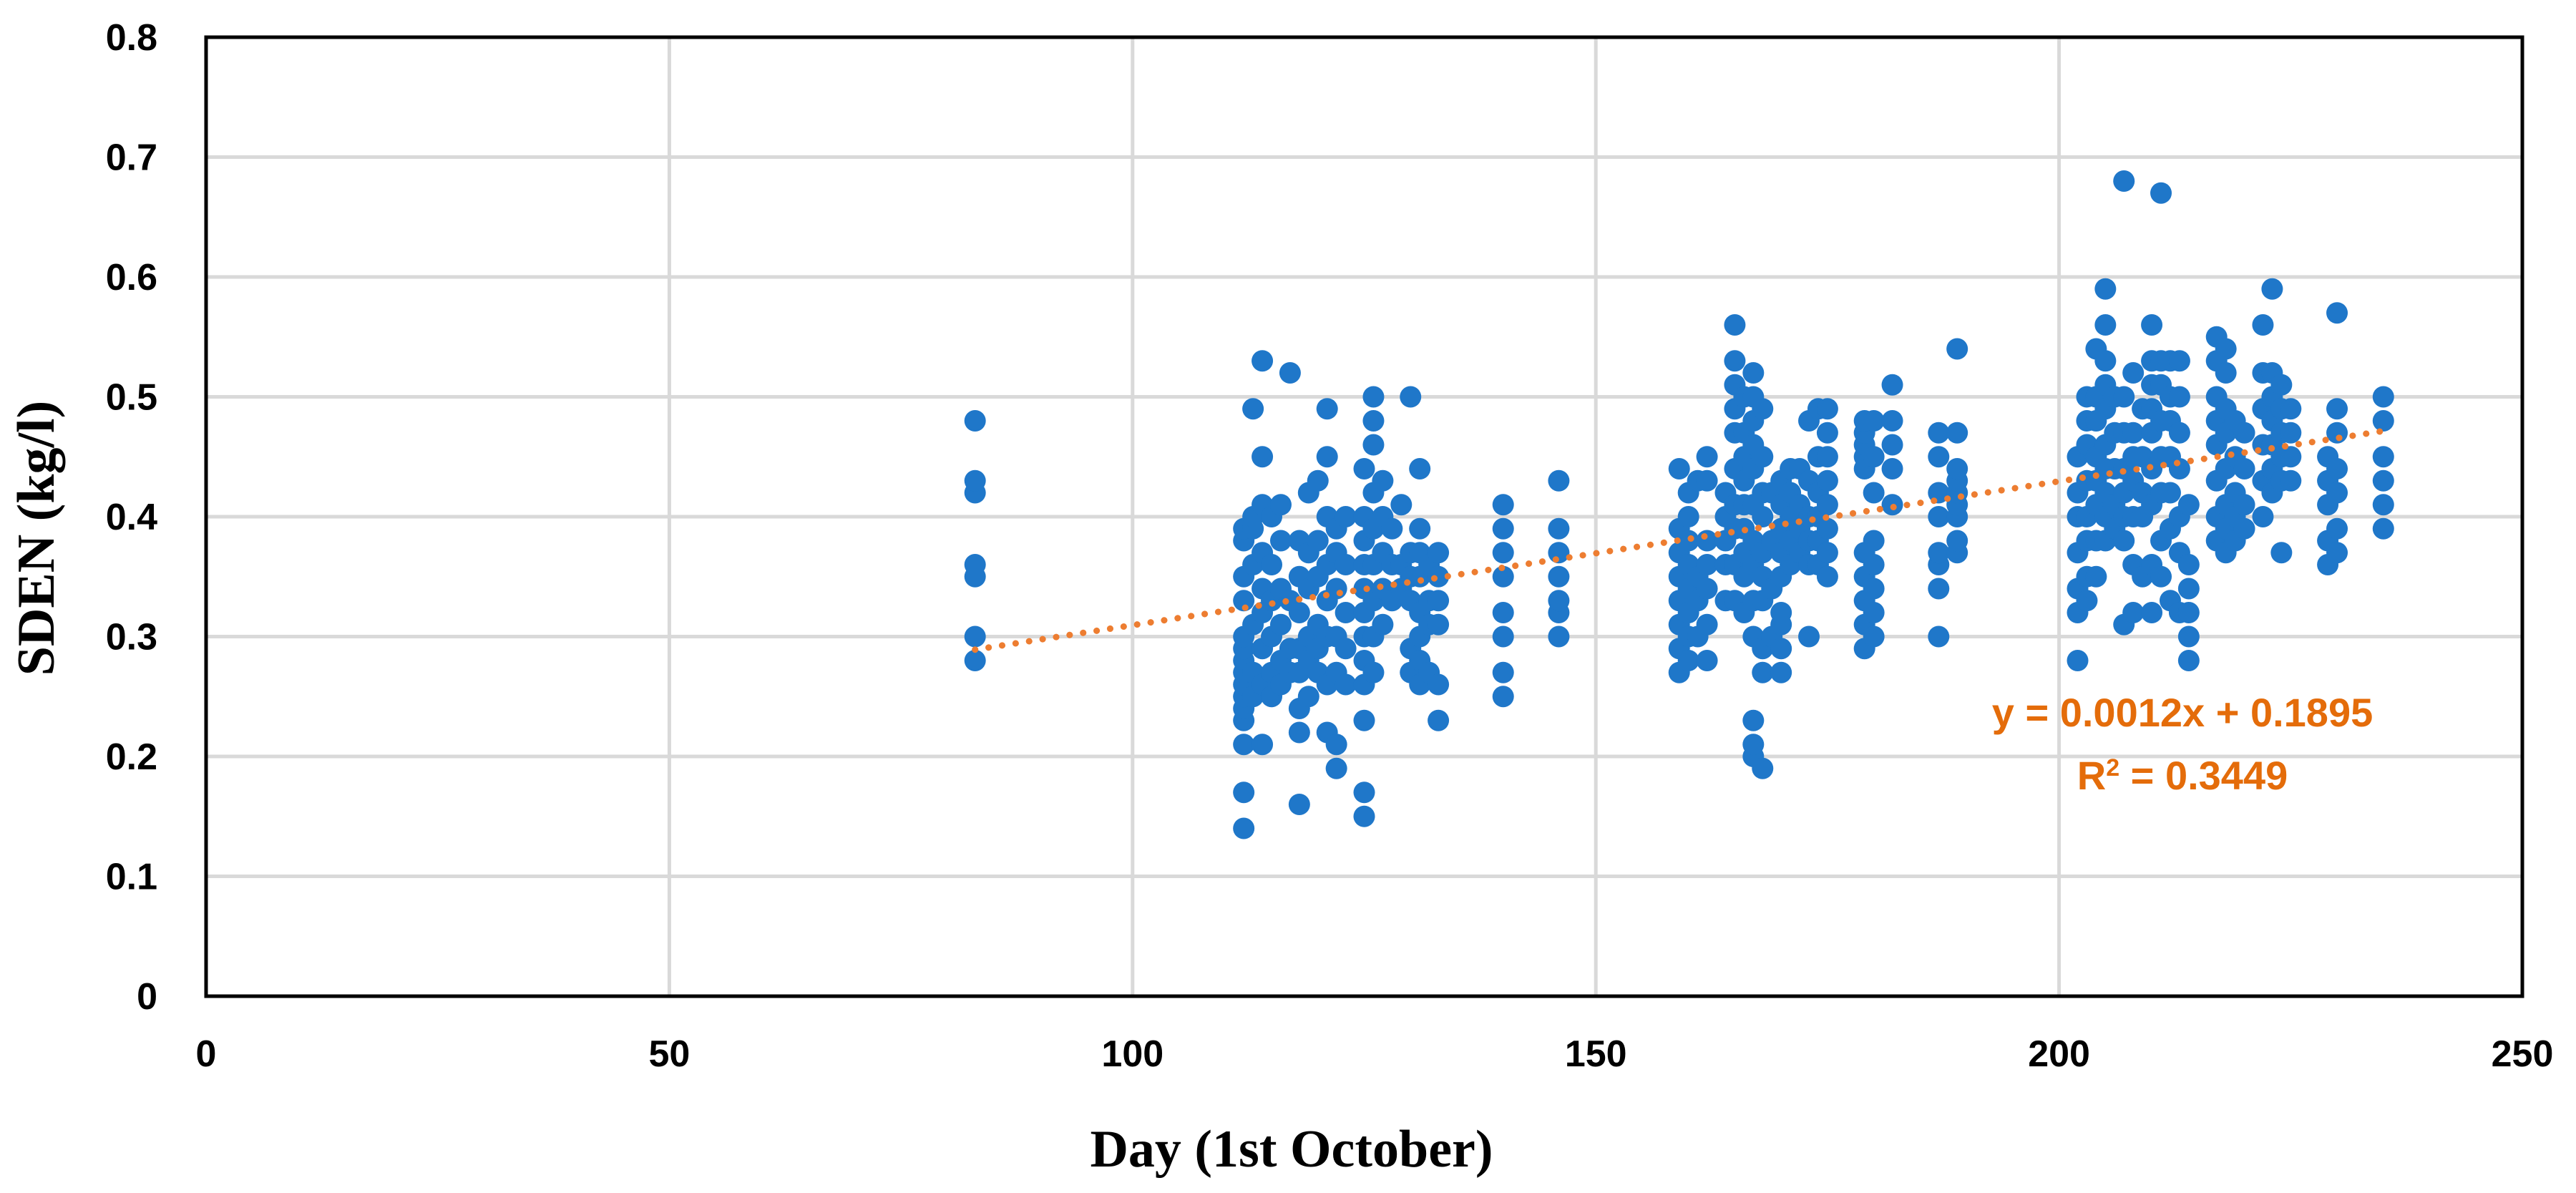  I want to click on y-tick-label: 0.2, so click(131, 757).